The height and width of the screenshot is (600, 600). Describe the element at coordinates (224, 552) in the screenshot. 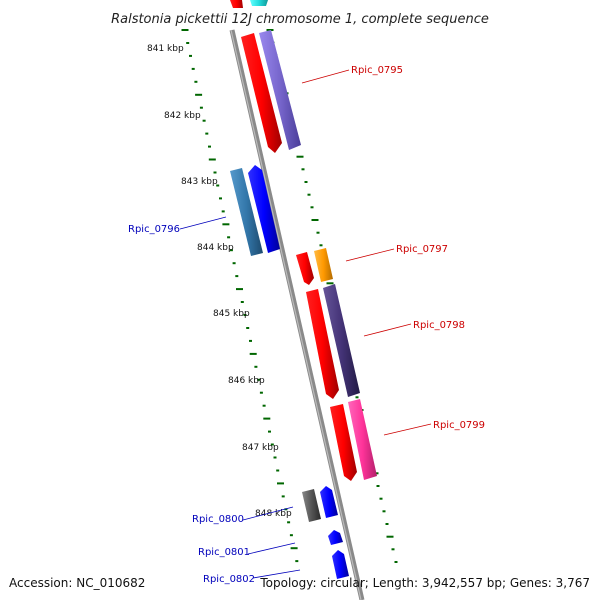

I see `gene-label-rpic-0801: Rpic_0801` at that location.